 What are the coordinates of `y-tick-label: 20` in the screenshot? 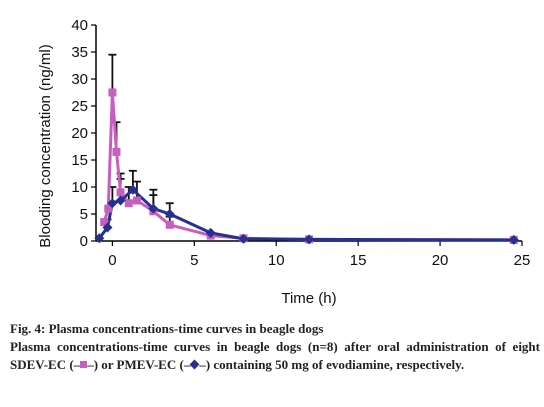 It's located at (79, 133).